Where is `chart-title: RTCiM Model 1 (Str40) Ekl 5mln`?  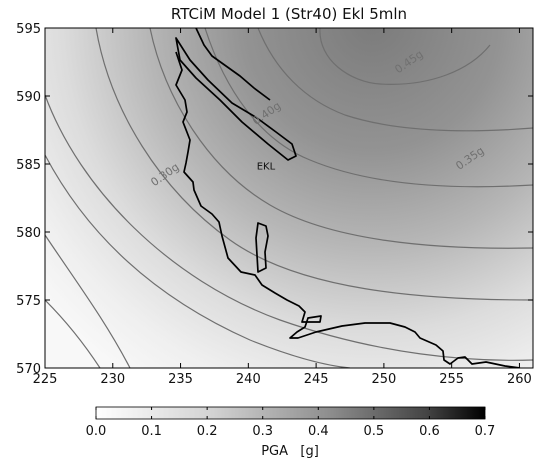
chart-title: RTCiM Model 1 (Str40) Ekl 5mln is located at coordinates (289, 14).